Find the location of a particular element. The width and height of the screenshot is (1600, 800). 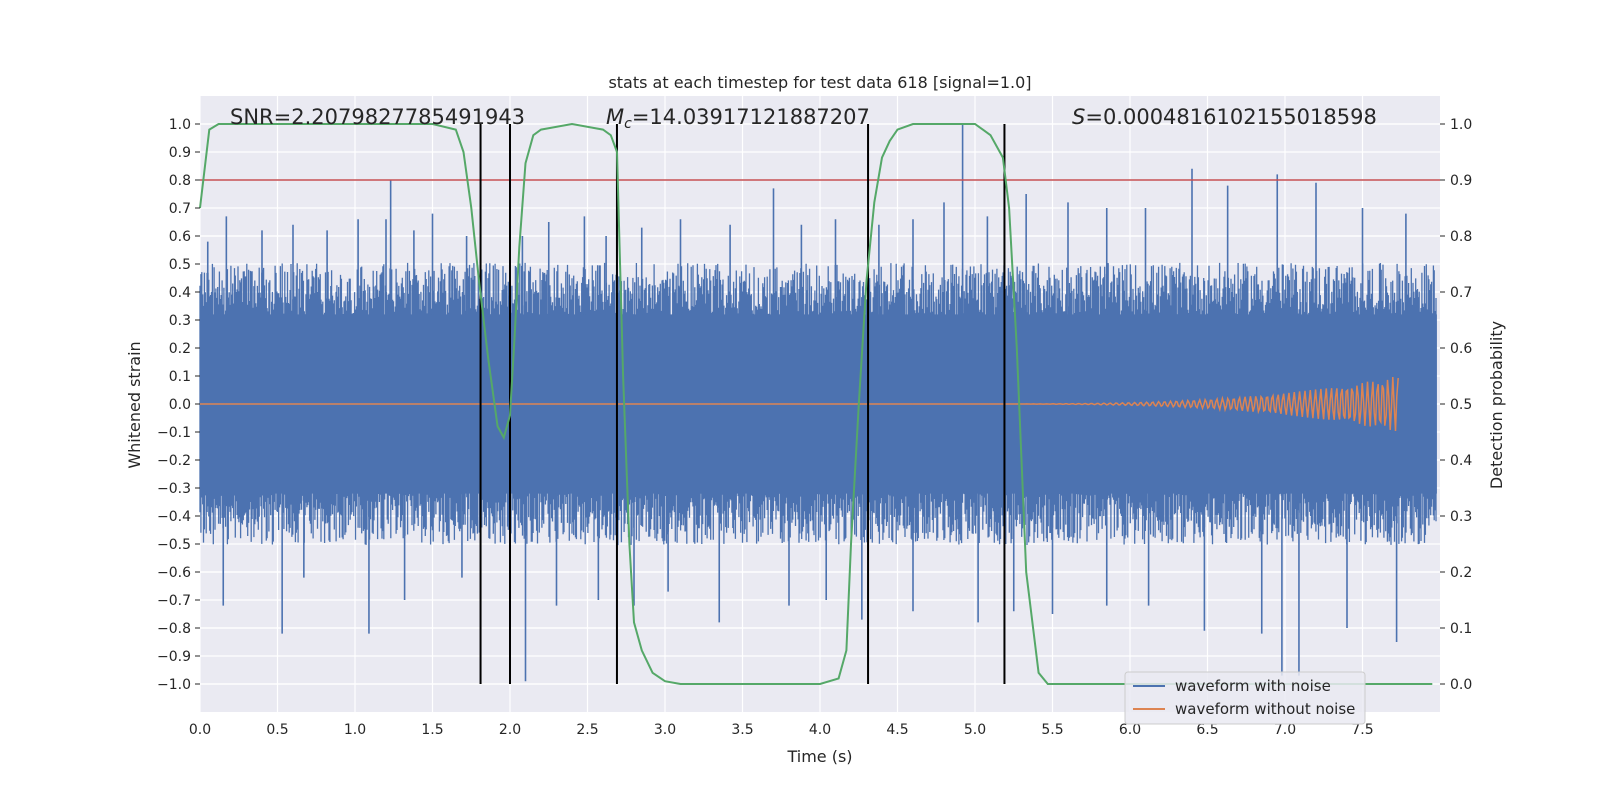

y-tick-label: −0.8 is located at coordinates (174, 629).